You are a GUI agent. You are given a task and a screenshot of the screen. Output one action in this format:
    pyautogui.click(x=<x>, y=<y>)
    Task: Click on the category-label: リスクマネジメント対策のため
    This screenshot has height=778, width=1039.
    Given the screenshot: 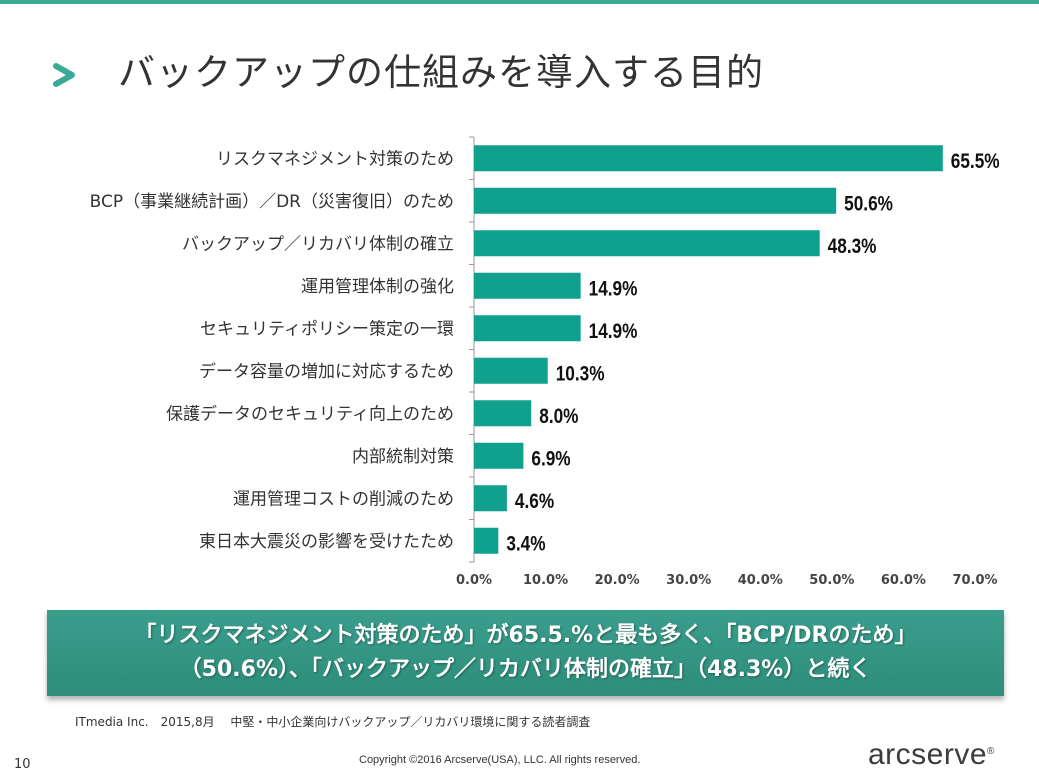 What is the action you would take?
    pyautogui.click(x=335, y=159)
    